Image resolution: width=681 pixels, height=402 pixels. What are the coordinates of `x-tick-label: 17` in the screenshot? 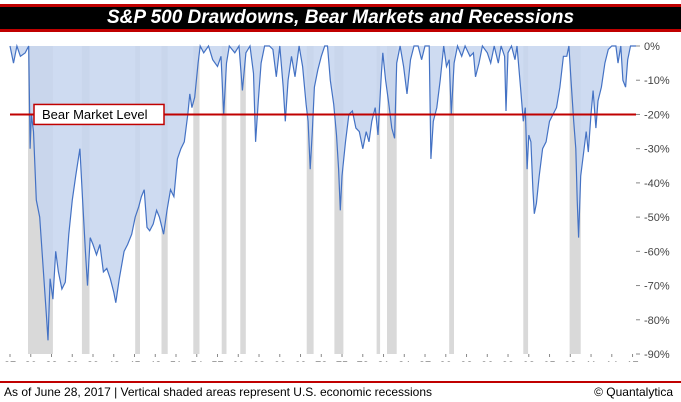 It's located at (632, 361).